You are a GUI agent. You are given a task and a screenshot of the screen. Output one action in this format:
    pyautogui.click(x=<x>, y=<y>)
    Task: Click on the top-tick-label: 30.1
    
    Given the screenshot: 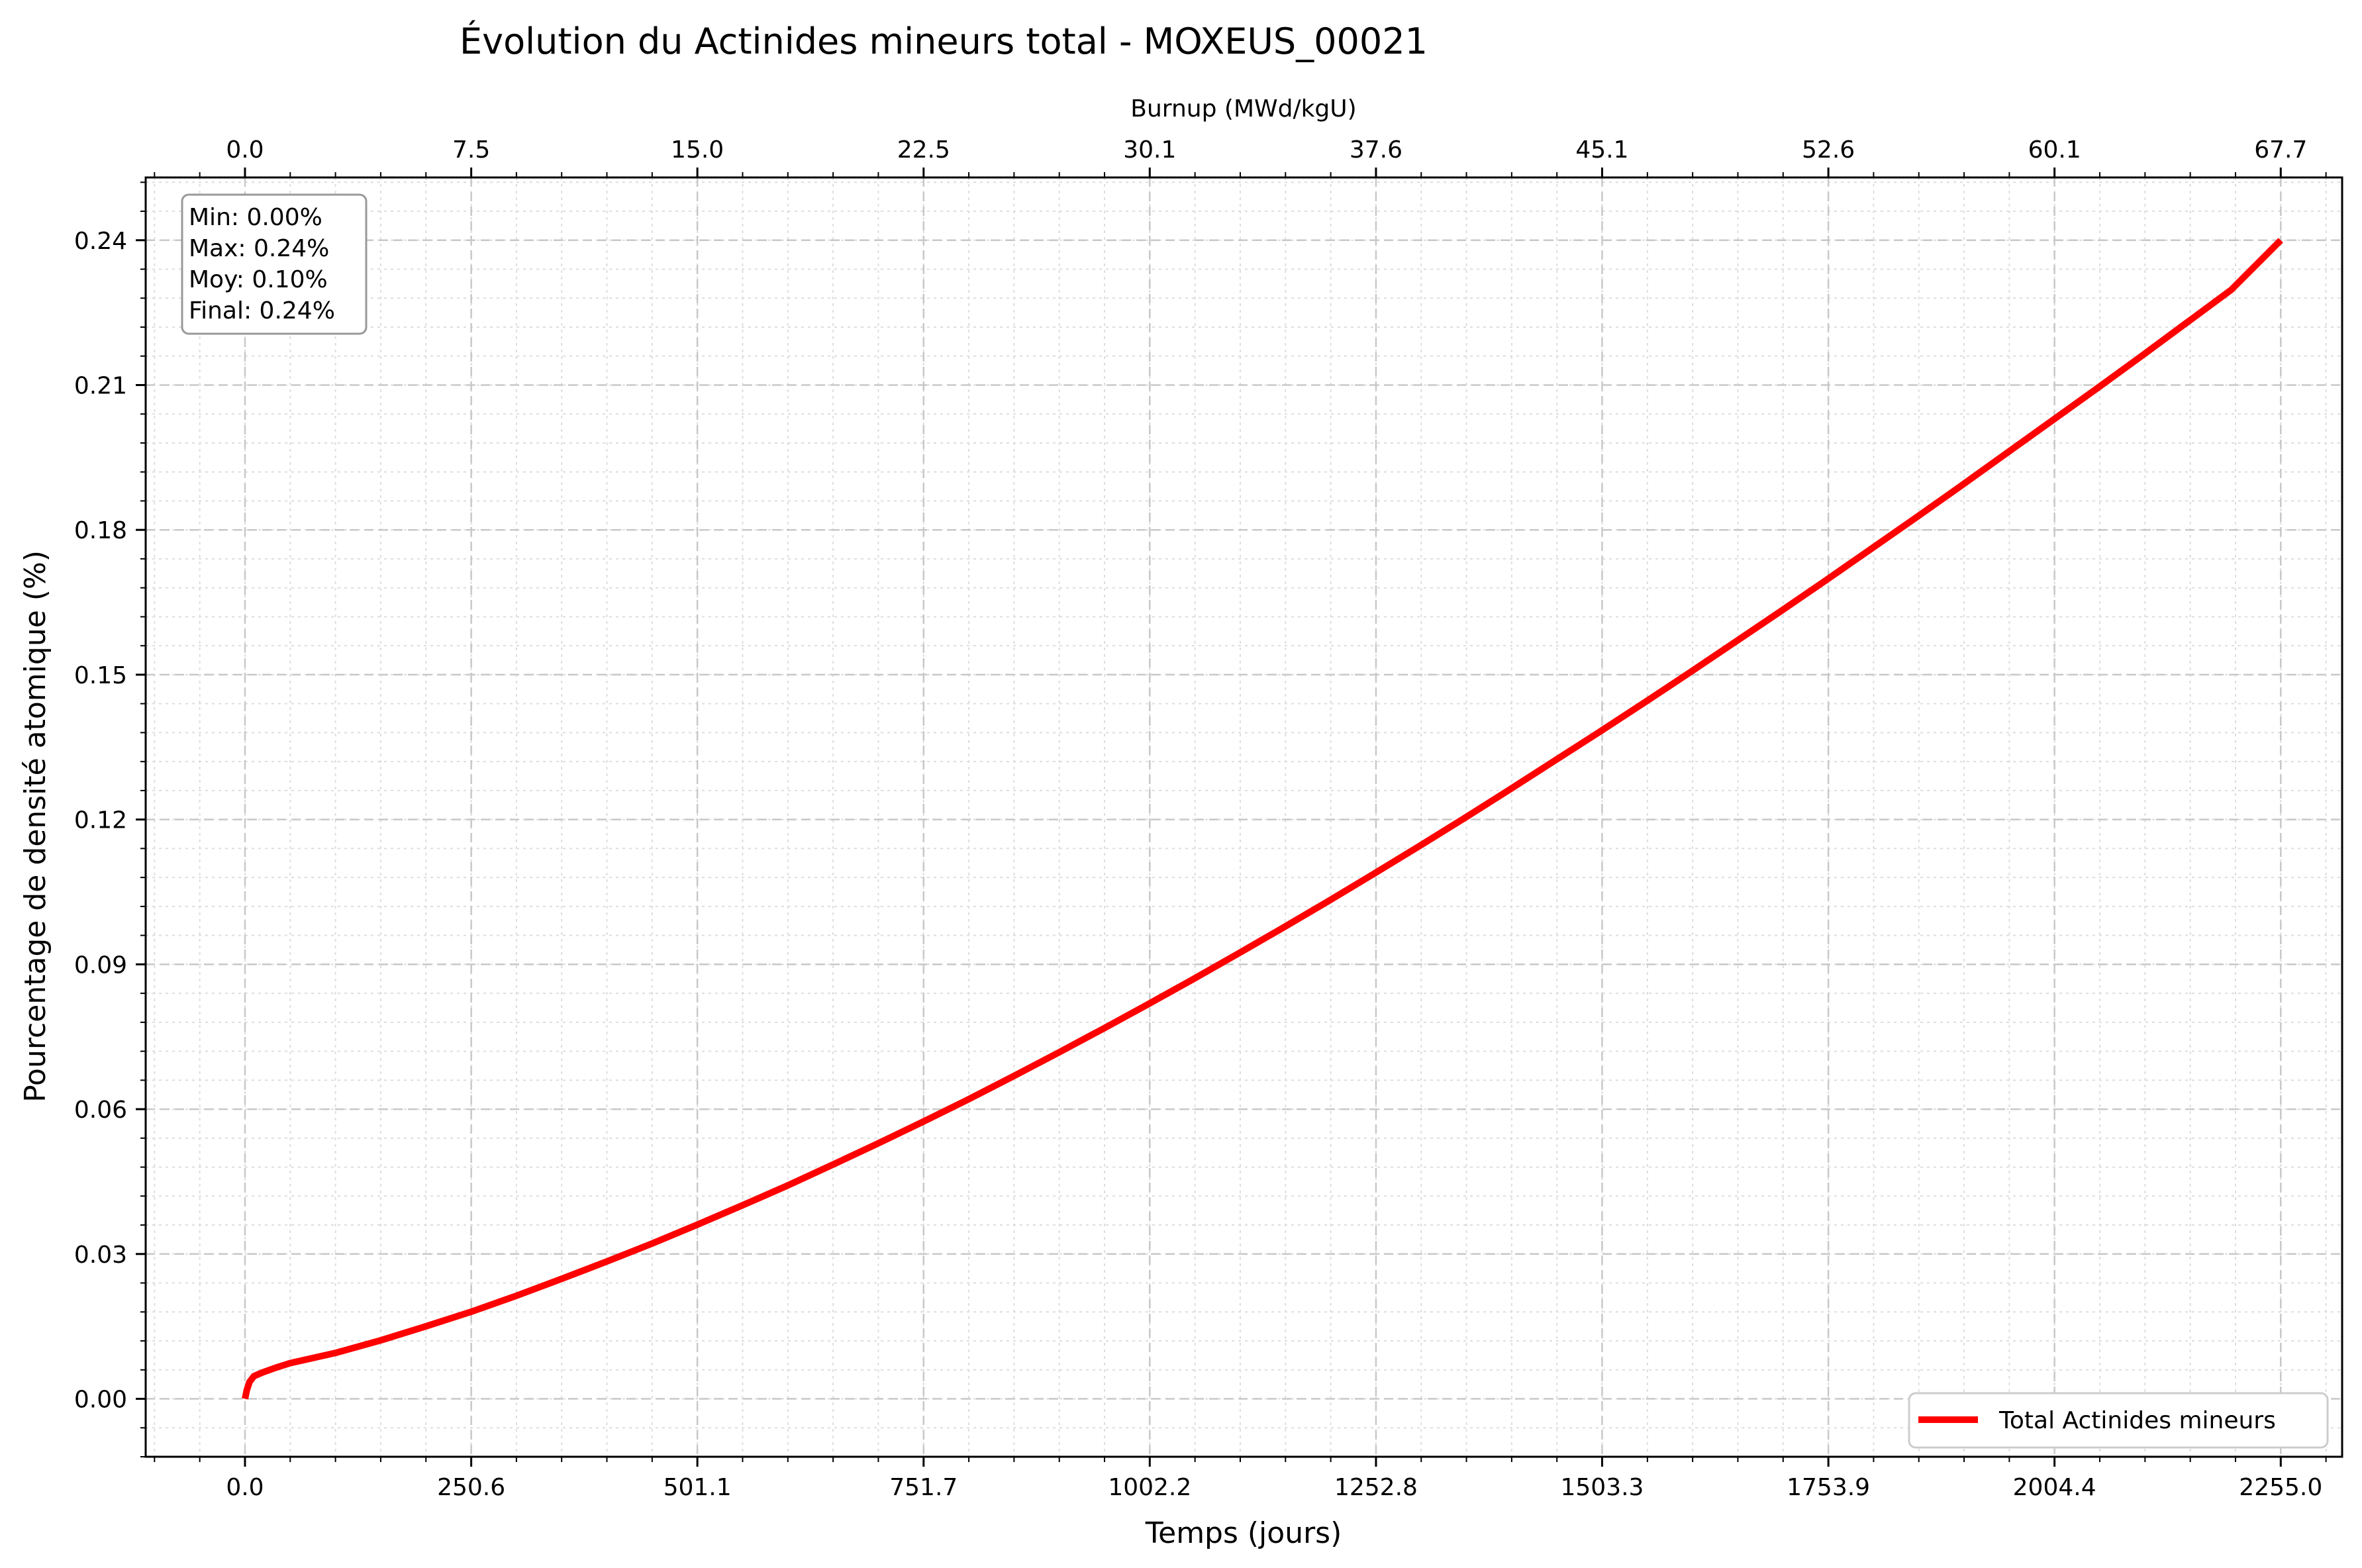 What is the action you would take?
    pyautogui.click(x=1149, y=150)
    